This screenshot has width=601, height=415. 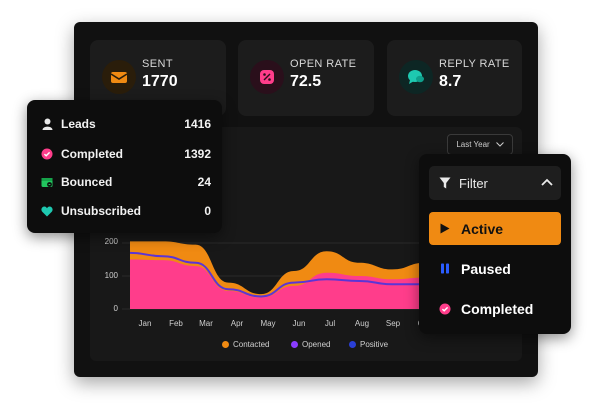 What do you see at coordinates (251, 344) in the screenshot?
I see `legend-label: Contacted` at bounding box center [251, 344].